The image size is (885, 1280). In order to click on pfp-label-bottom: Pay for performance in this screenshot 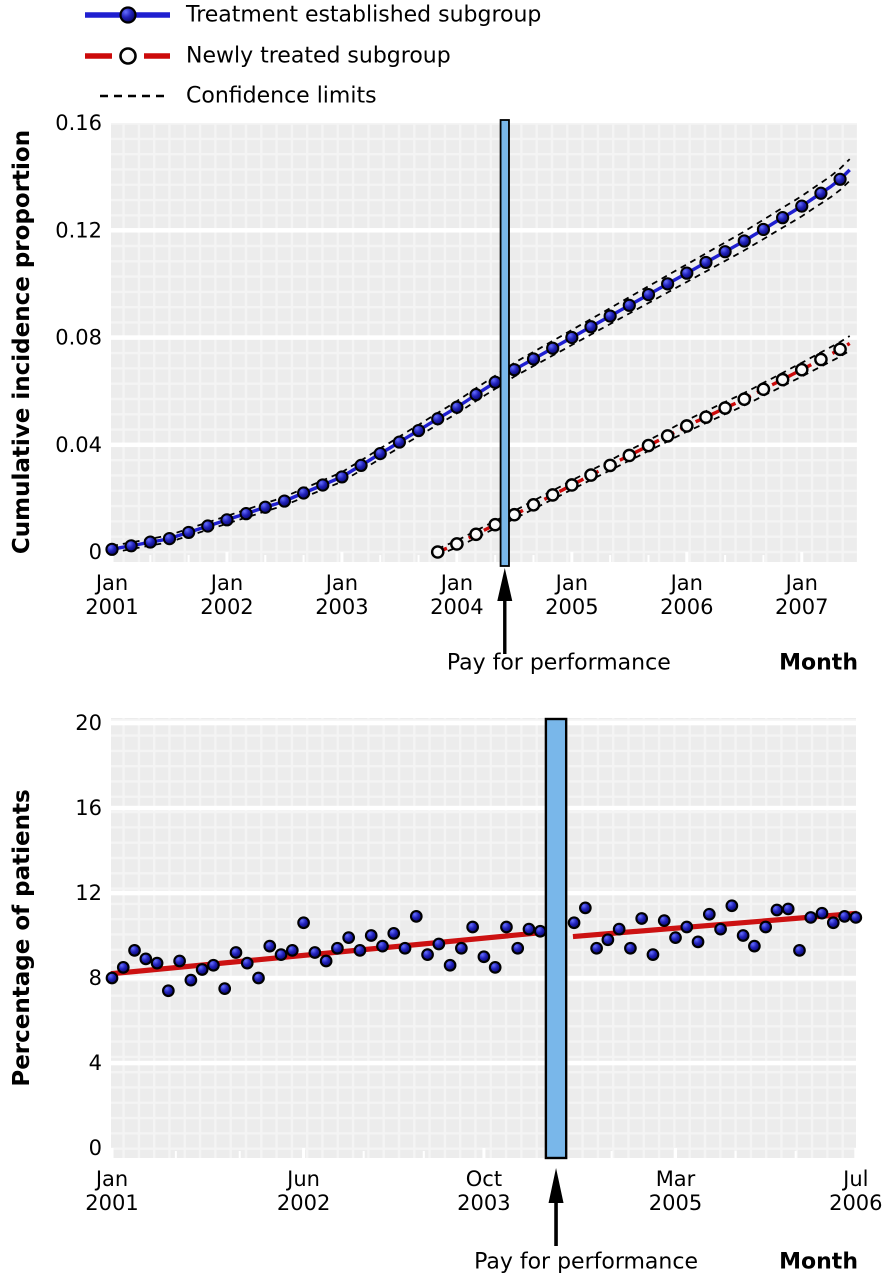, I will do `click(586, 1262)`.